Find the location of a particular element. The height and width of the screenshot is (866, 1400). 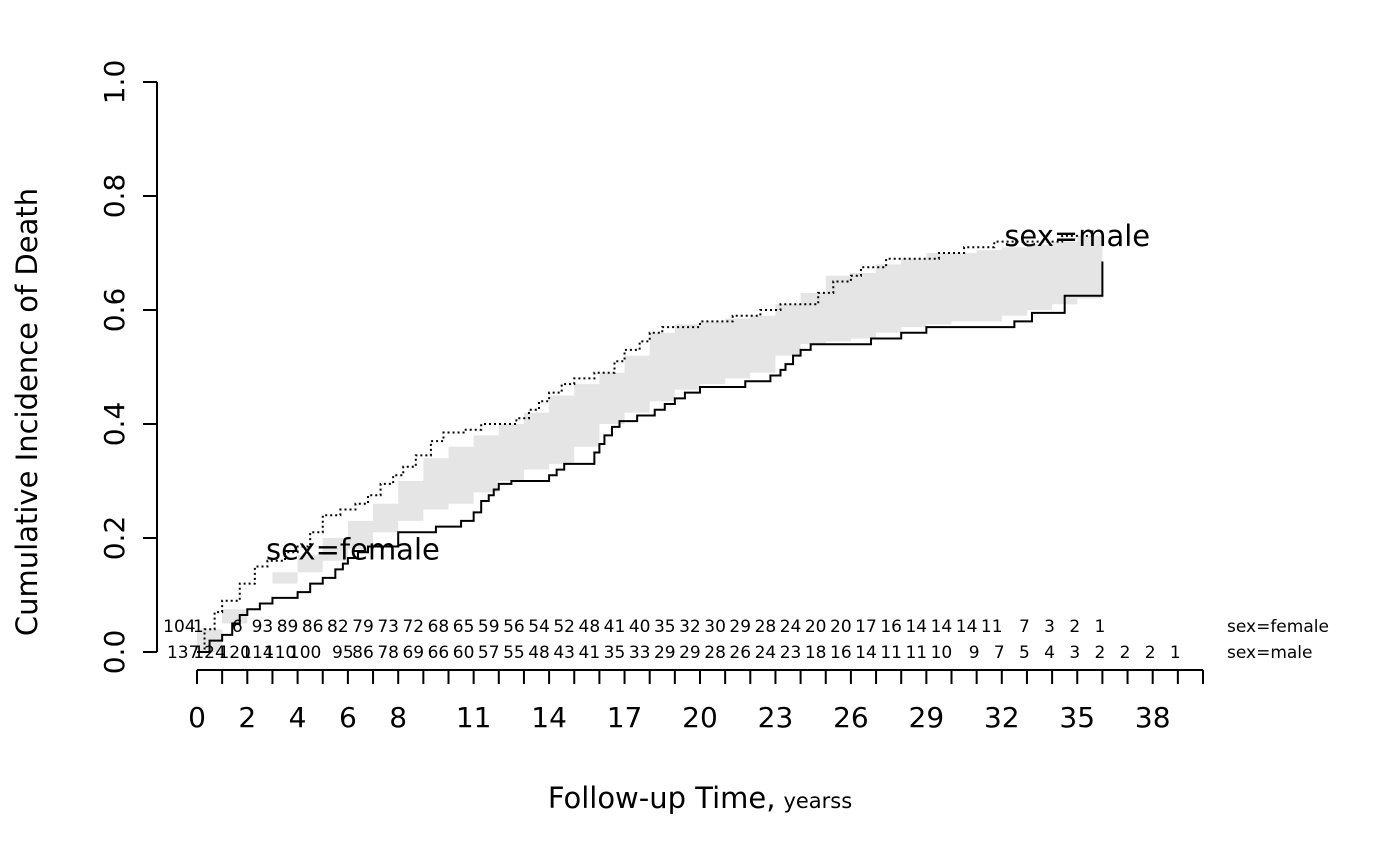

risk-count: 54 is located at coordinates (539, 627).